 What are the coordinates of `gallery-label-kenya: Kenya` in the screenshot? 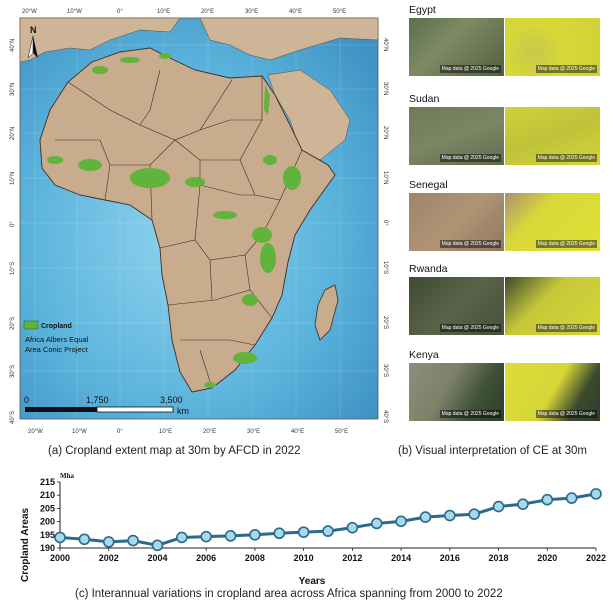 It's located at (424, 355).